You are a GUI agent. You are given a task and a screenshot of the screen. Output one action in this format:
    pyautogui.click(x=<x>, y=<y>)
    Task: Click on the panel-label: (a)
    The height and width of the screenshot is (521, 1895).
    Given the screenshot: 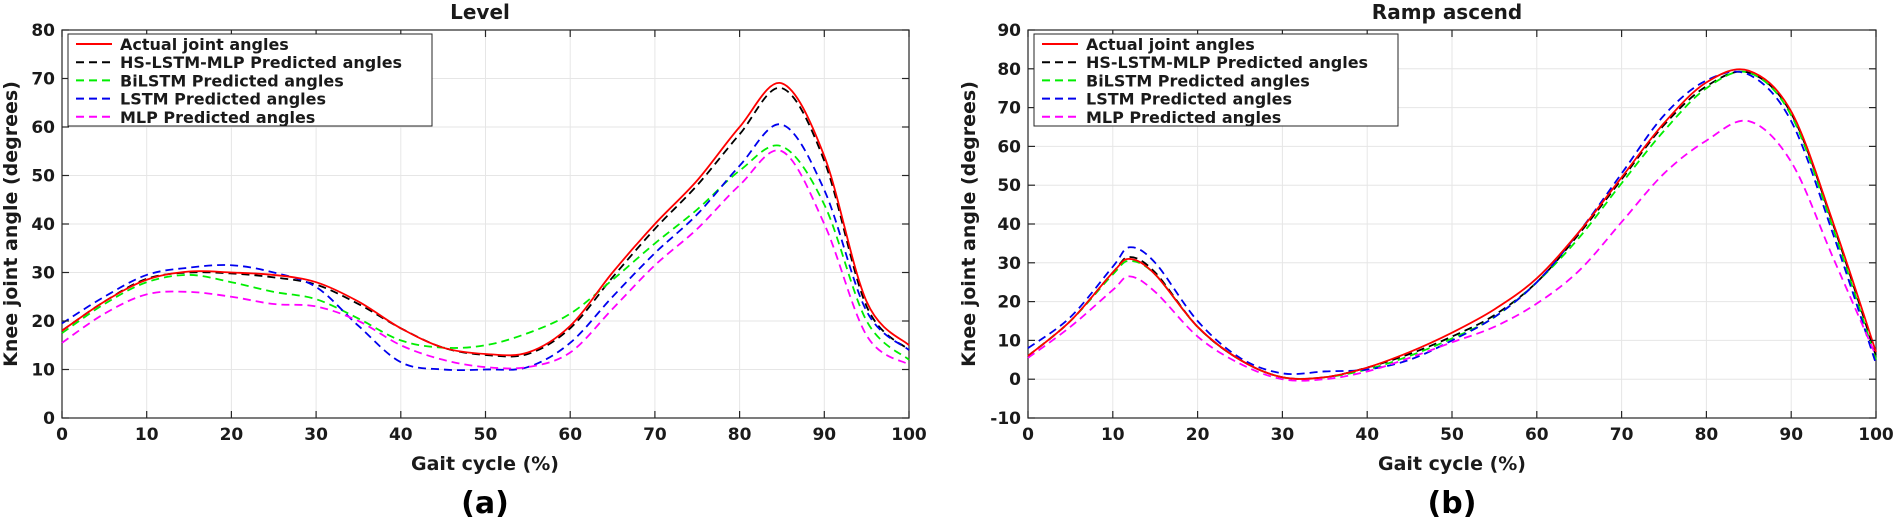 What is the action you would take?
    pyautogui.click(x=485, y=503)
    